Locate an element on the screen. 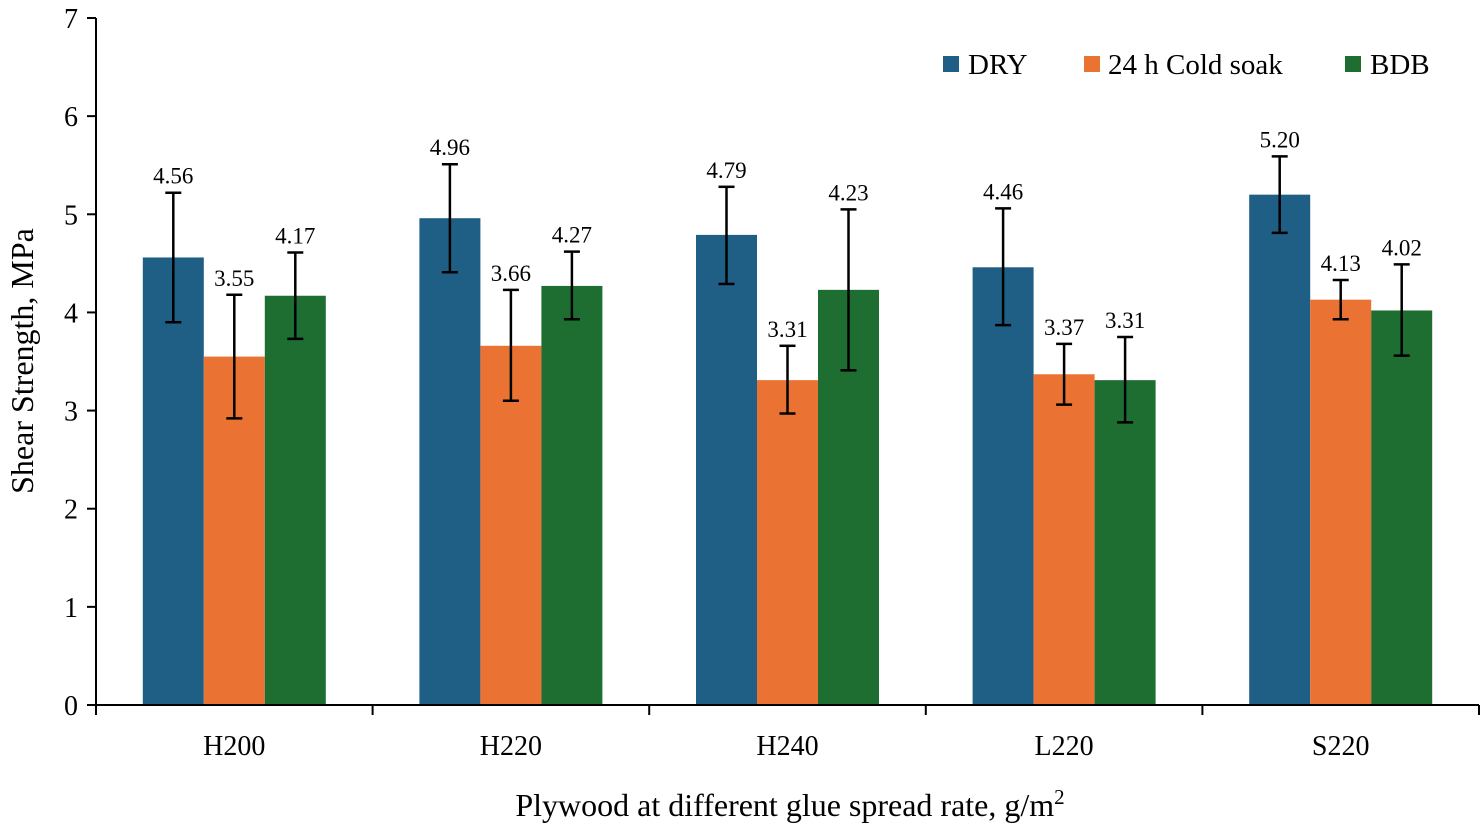 Image resolution: width=1483 pixels, height=830 pixels. y-tick-label: 2 is located at coordinates (71, 510).